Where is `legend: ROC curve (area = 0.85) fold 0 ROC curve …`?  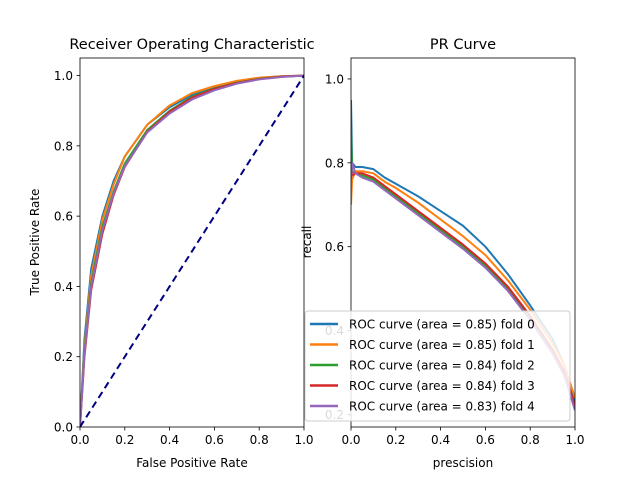 legend: ROC curve (area = 0.85) fold 0 ROC curve … is located at coordinates (437, 366).